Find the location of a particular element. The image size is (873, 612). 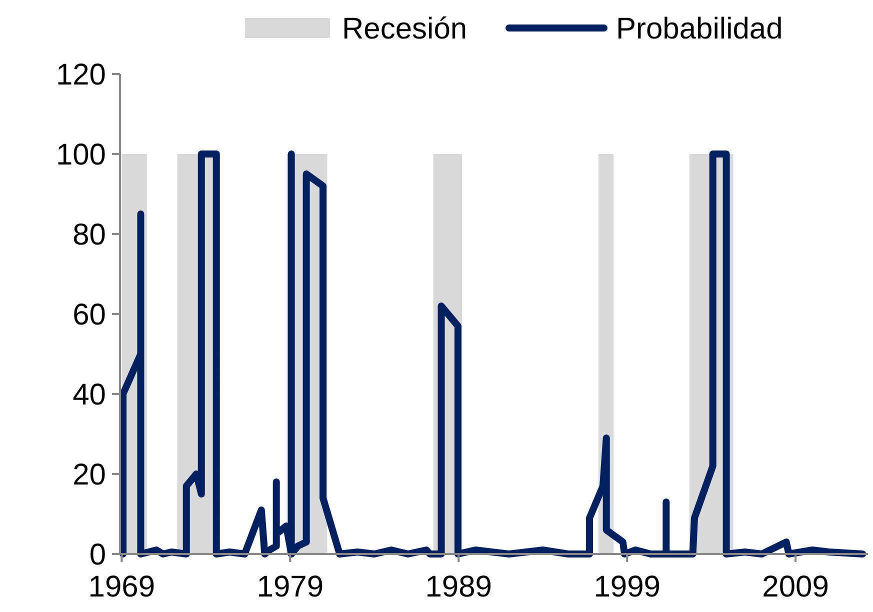

x-tick-label: 2009 is located at coordinates (795, 587).